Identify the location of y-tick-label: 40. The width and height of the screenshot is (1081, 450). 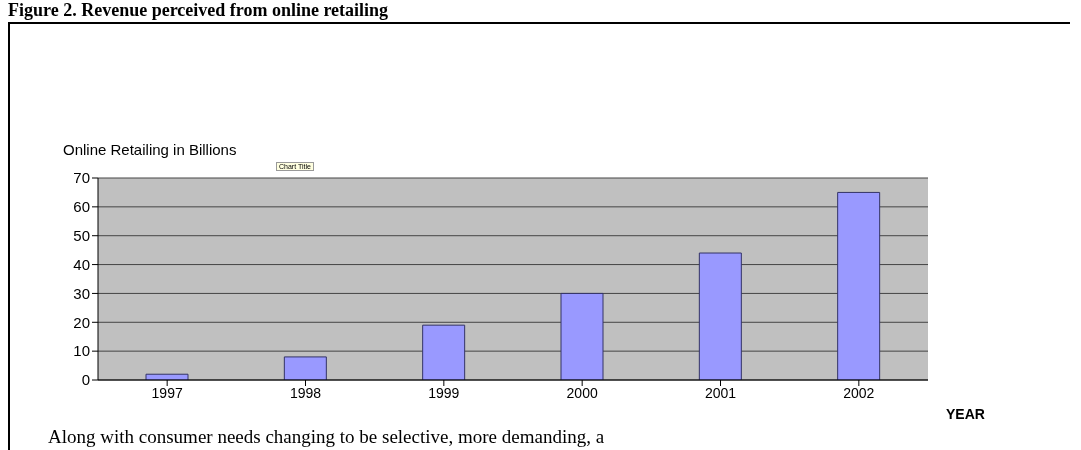
(81, 264).